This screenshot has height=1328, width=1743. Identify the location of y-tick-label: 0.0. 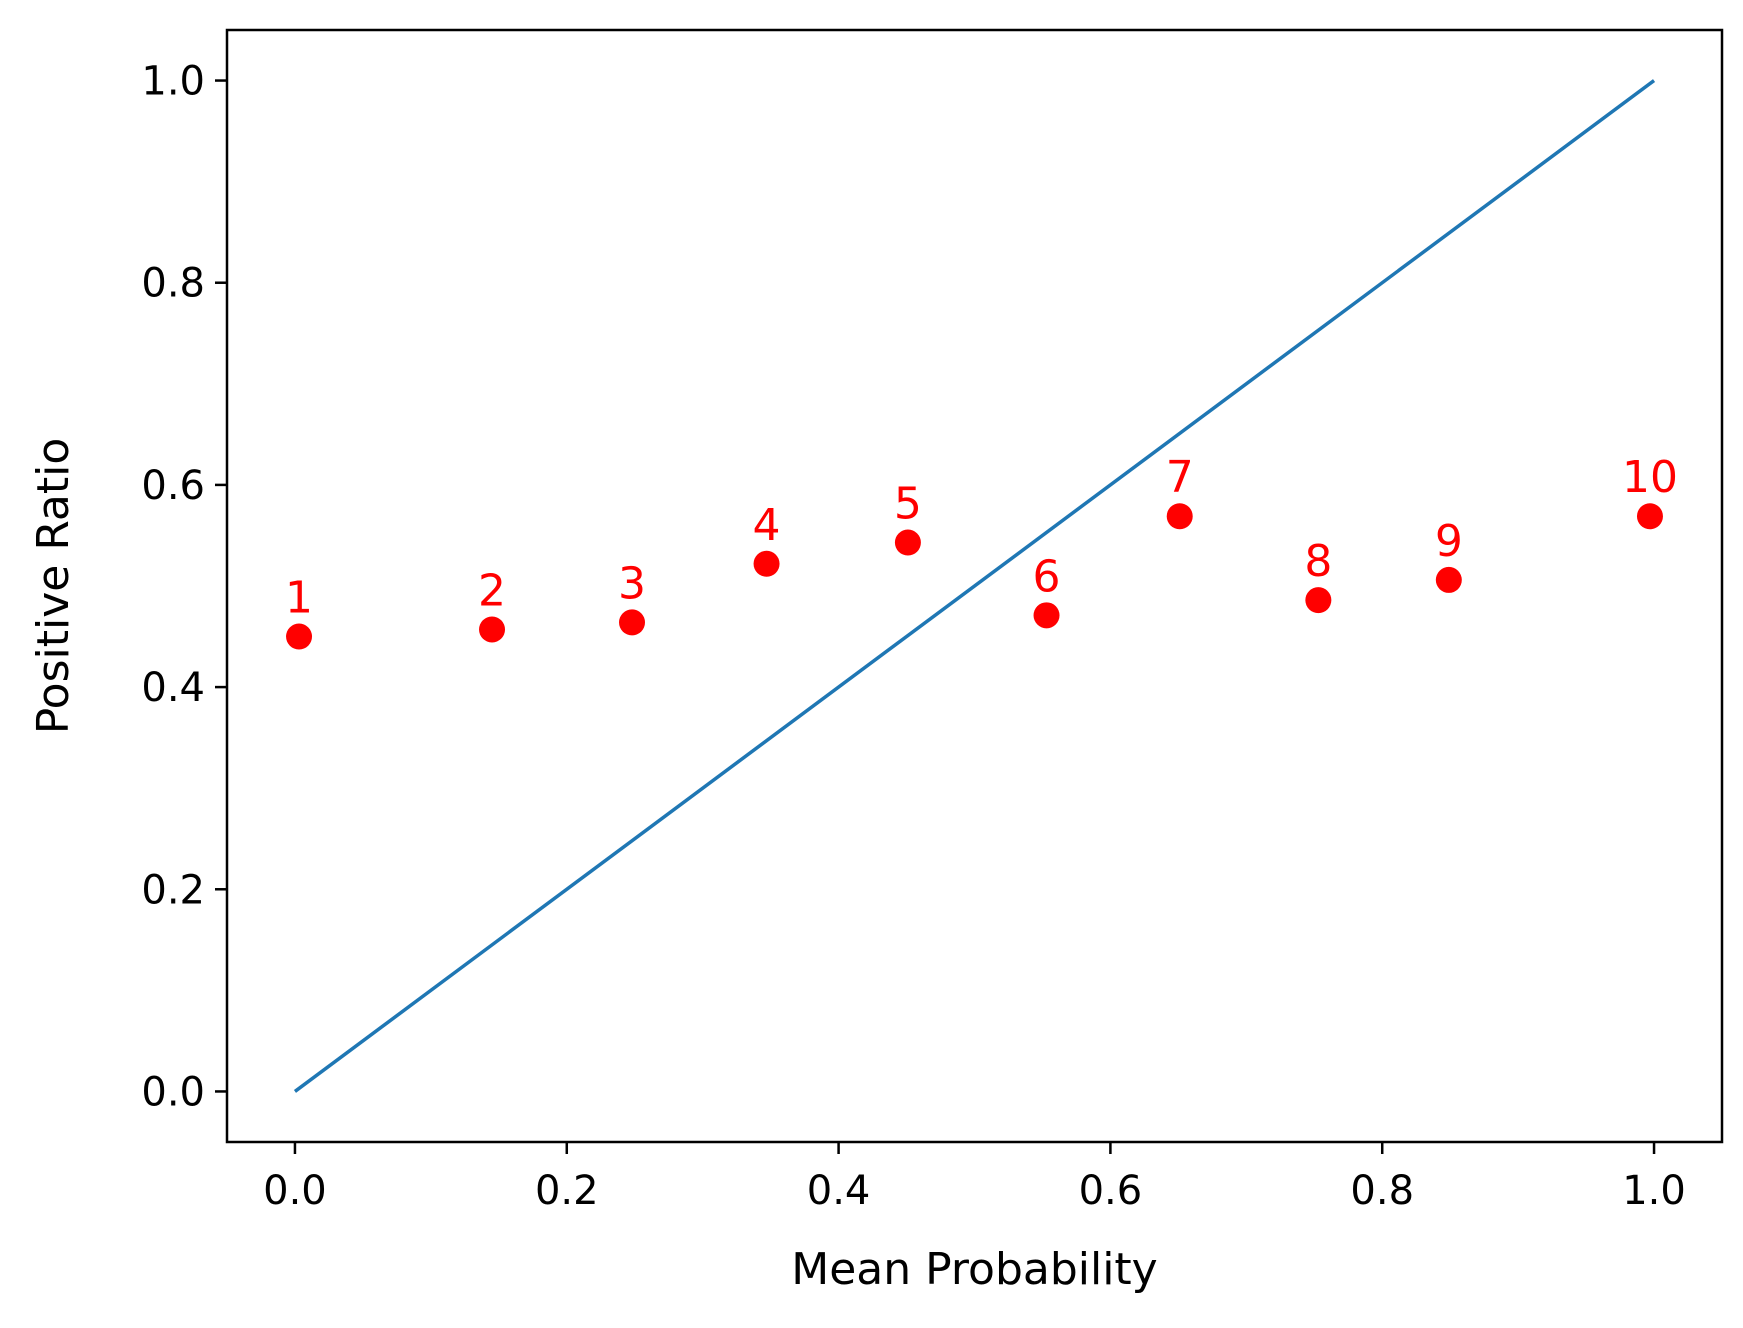
(173, 1092).